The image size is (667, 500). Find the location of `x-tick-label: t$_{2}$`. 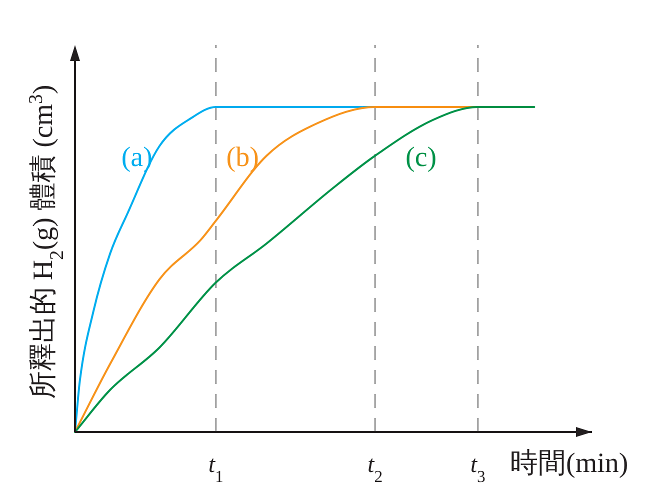

x-tick-label: t$_{2}$ is located at coordinates (375, 469).